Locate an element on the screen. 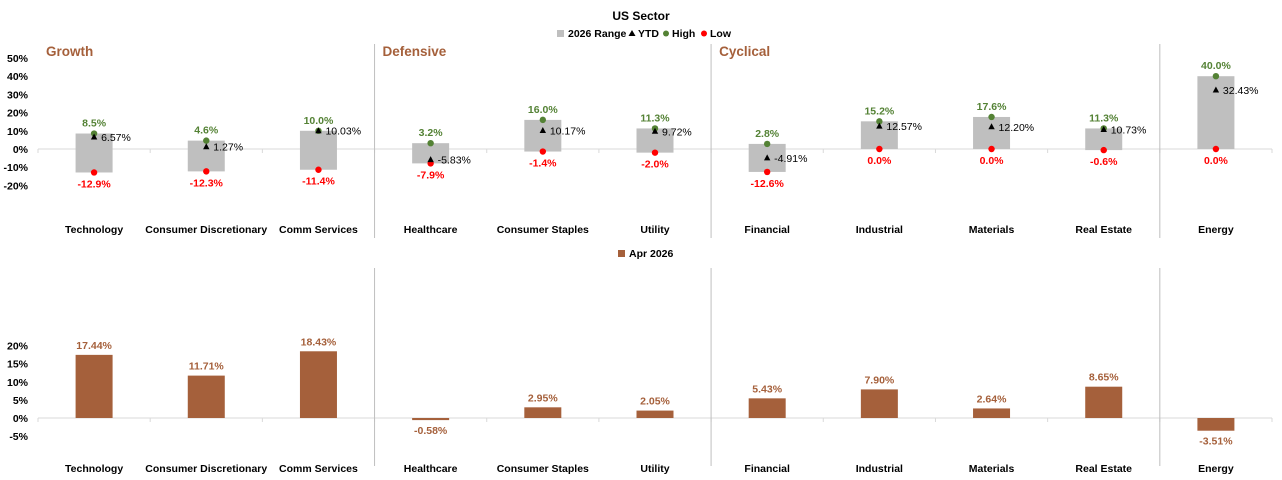  chart-title: US Sector is located at coordinates (641, 16).